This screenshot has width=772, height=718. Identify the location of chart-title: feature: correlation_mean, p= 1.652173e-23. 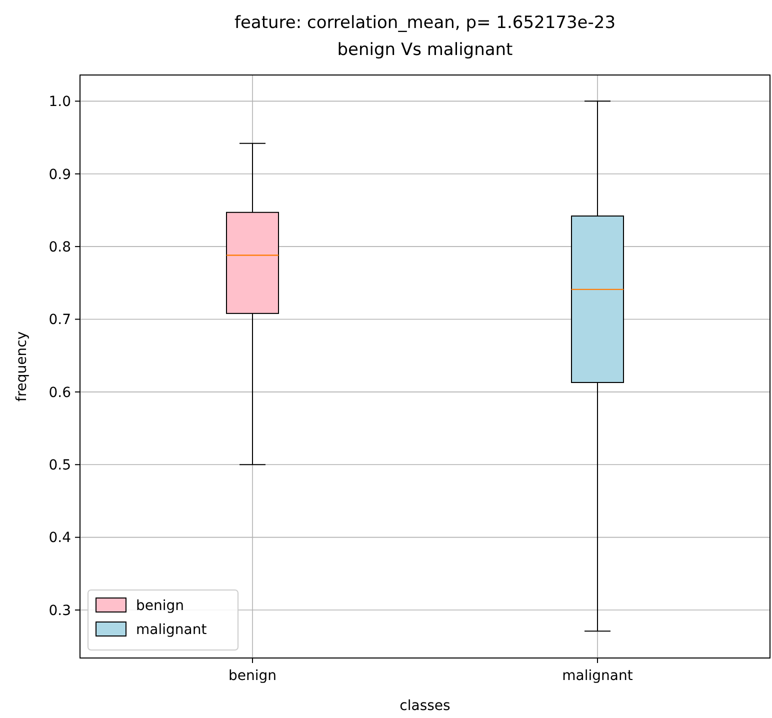
(425, 23).